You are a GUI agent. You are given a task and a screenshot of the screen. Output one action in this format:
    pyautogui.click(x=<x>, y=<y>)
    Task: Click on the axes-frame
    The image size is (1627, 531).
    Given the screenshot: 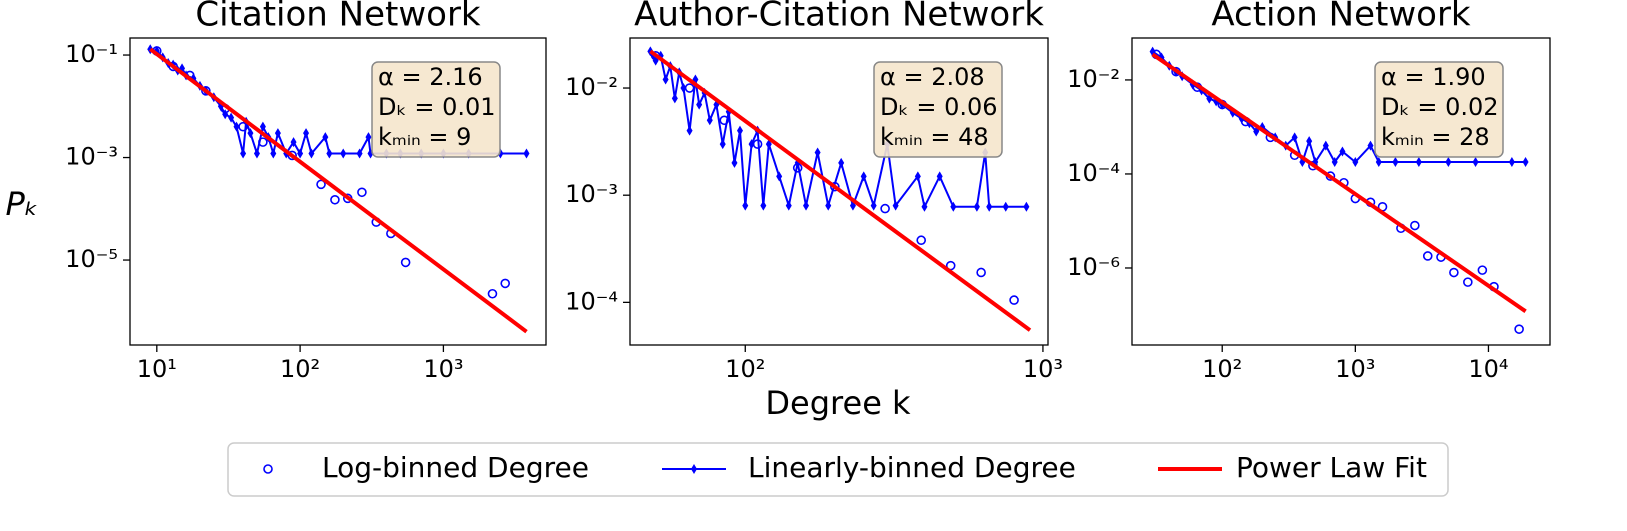 What is the action you would take?
    pyautogui.click(x=338, y=191)
    